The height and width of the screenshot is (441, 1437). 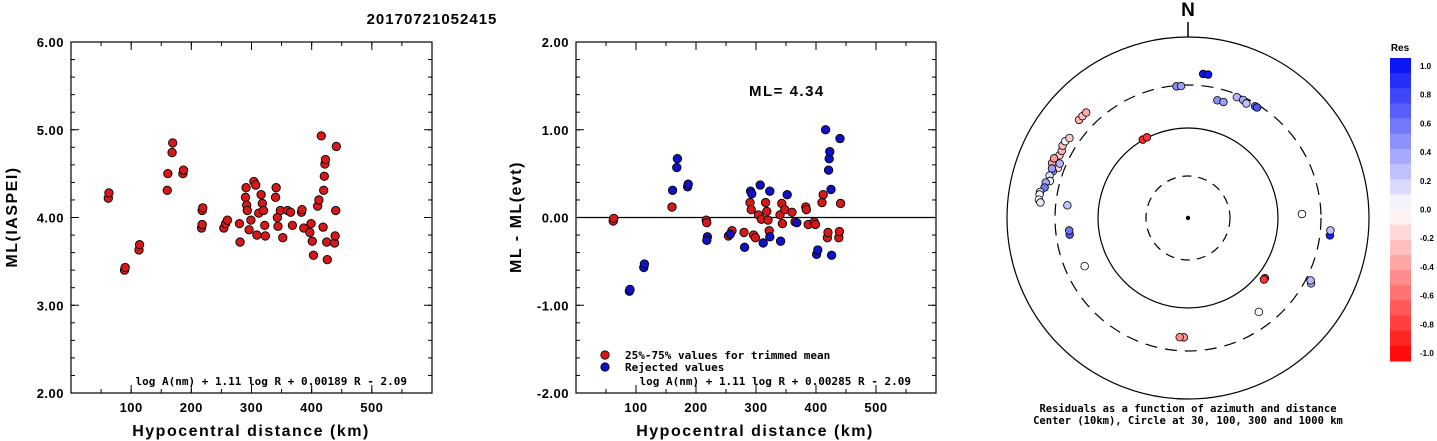 What do you see at coordinates (131, 407) in the screenshot?
I see `panel1-xtick-label: 100` at bounding box center [131, 407].